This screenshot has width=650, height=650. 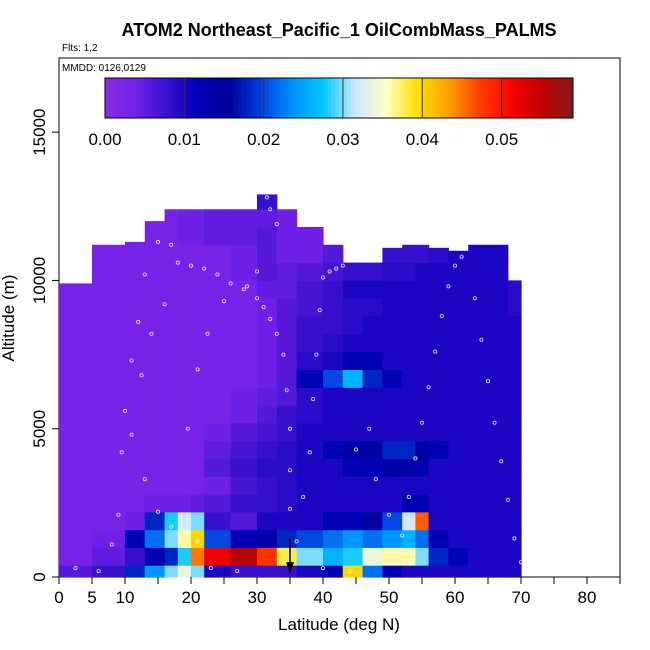 What do you see at coordinates (501, 139) in the screenshot?
I see `colorbar-tick-label: 0.05` at bounding box center [501, 139].